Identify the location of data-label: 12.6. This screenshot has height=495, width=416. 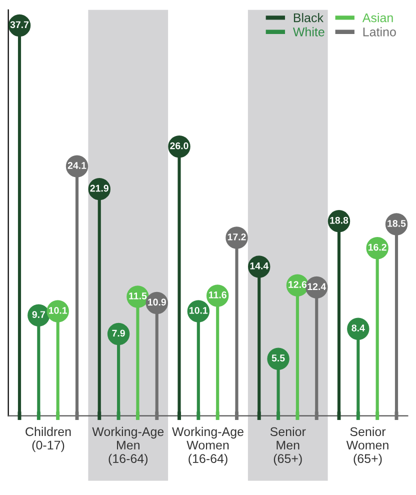
(297, 284).